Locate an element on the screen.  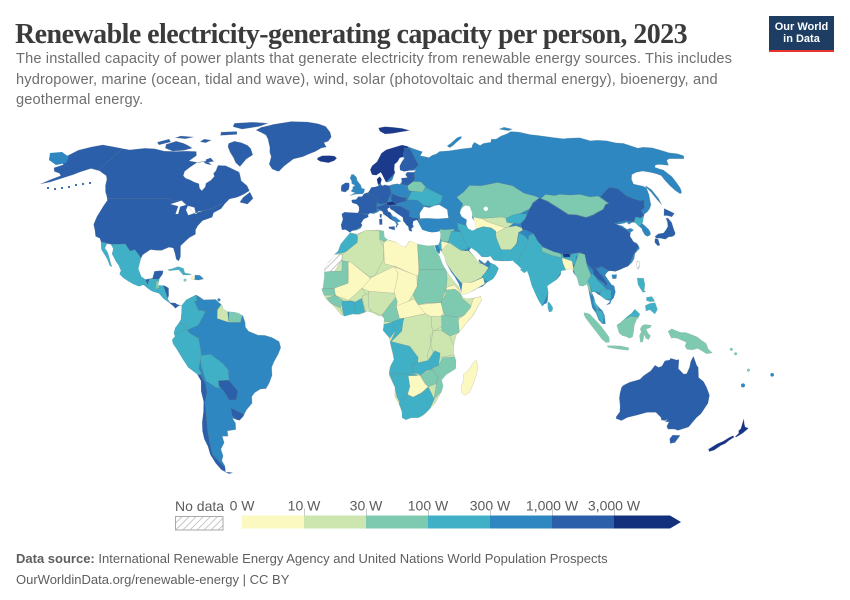
svg-text: 10 W is located at coordinates (304, 506).